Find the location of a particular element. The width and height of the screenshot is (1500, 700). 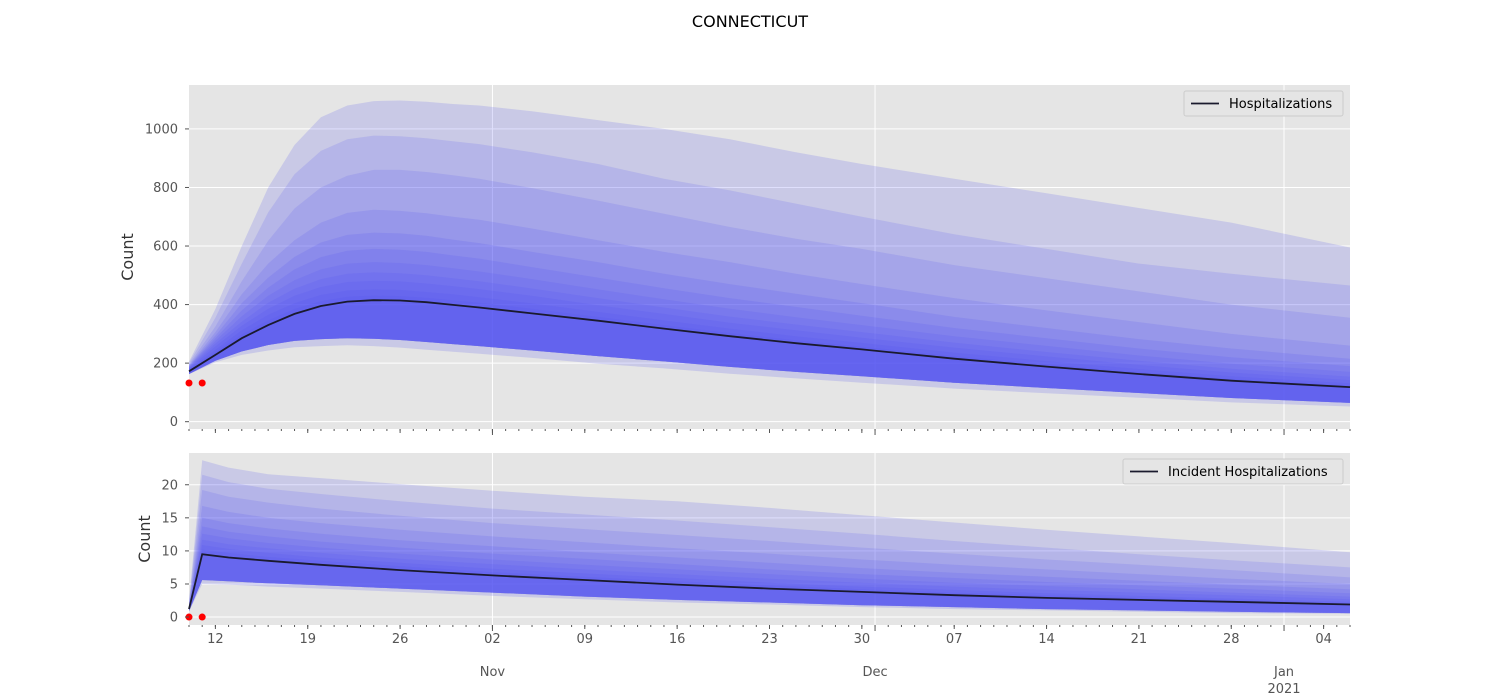

legend-label: Hospitalizations is located at coordinates (1280, 104).